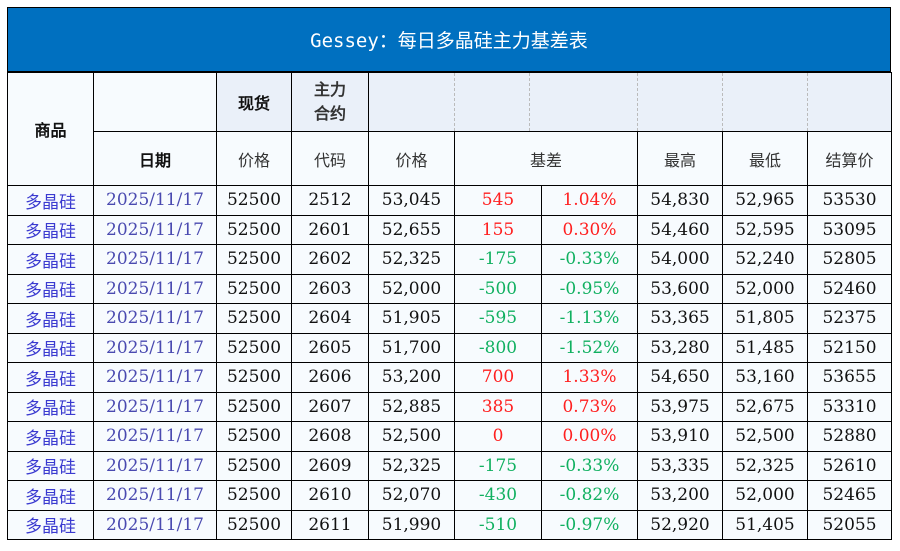  I want to click on cell-settle: 53095, so click(849, 229).